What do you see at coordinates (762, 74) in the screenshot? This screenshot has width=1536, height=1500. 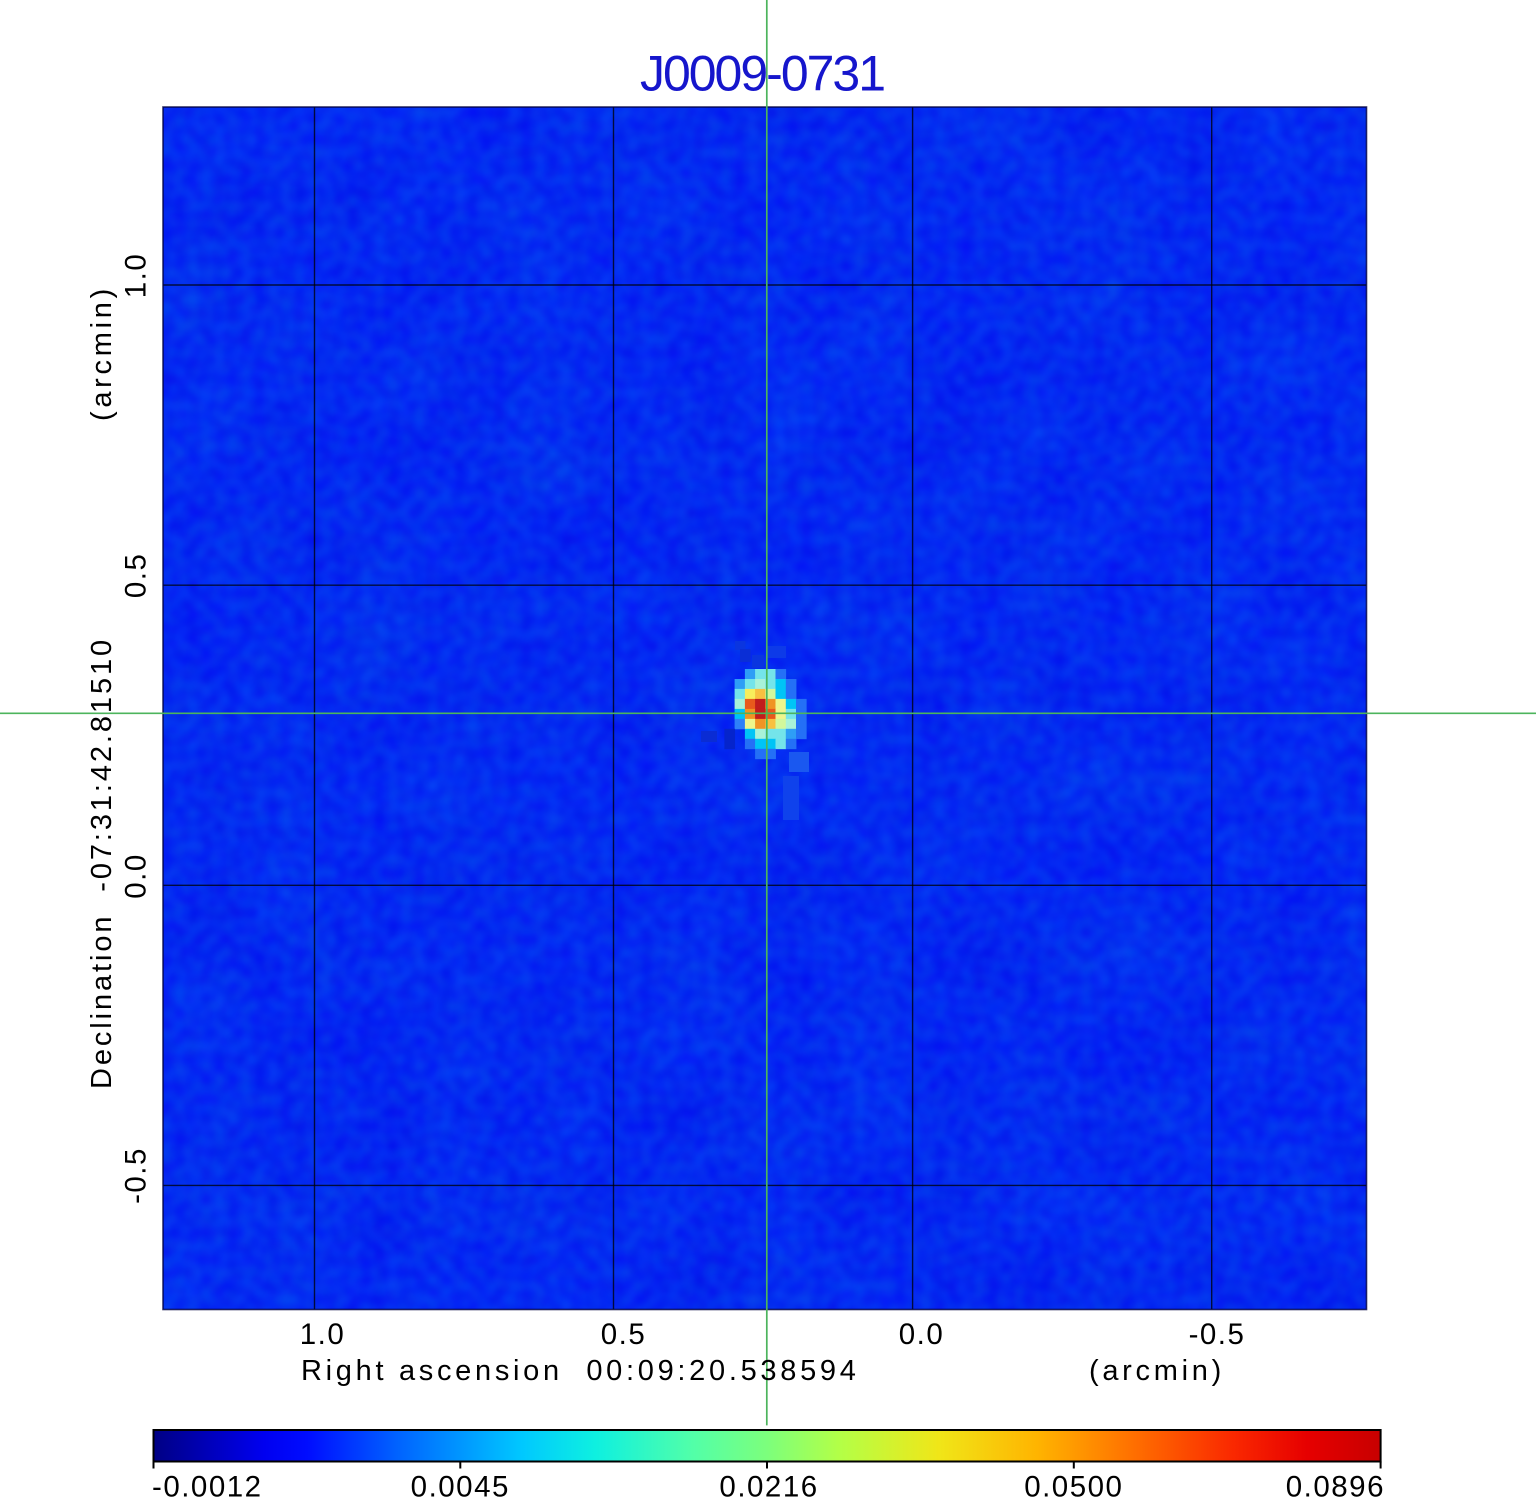 I see `svg-text: J0009-0731` at bounding box center [762, 74].